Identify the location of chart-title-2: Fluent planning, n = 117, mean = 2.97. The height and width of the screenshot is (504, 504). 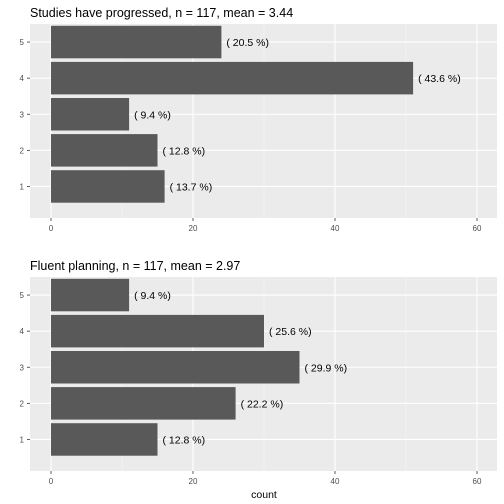
(135, 266).